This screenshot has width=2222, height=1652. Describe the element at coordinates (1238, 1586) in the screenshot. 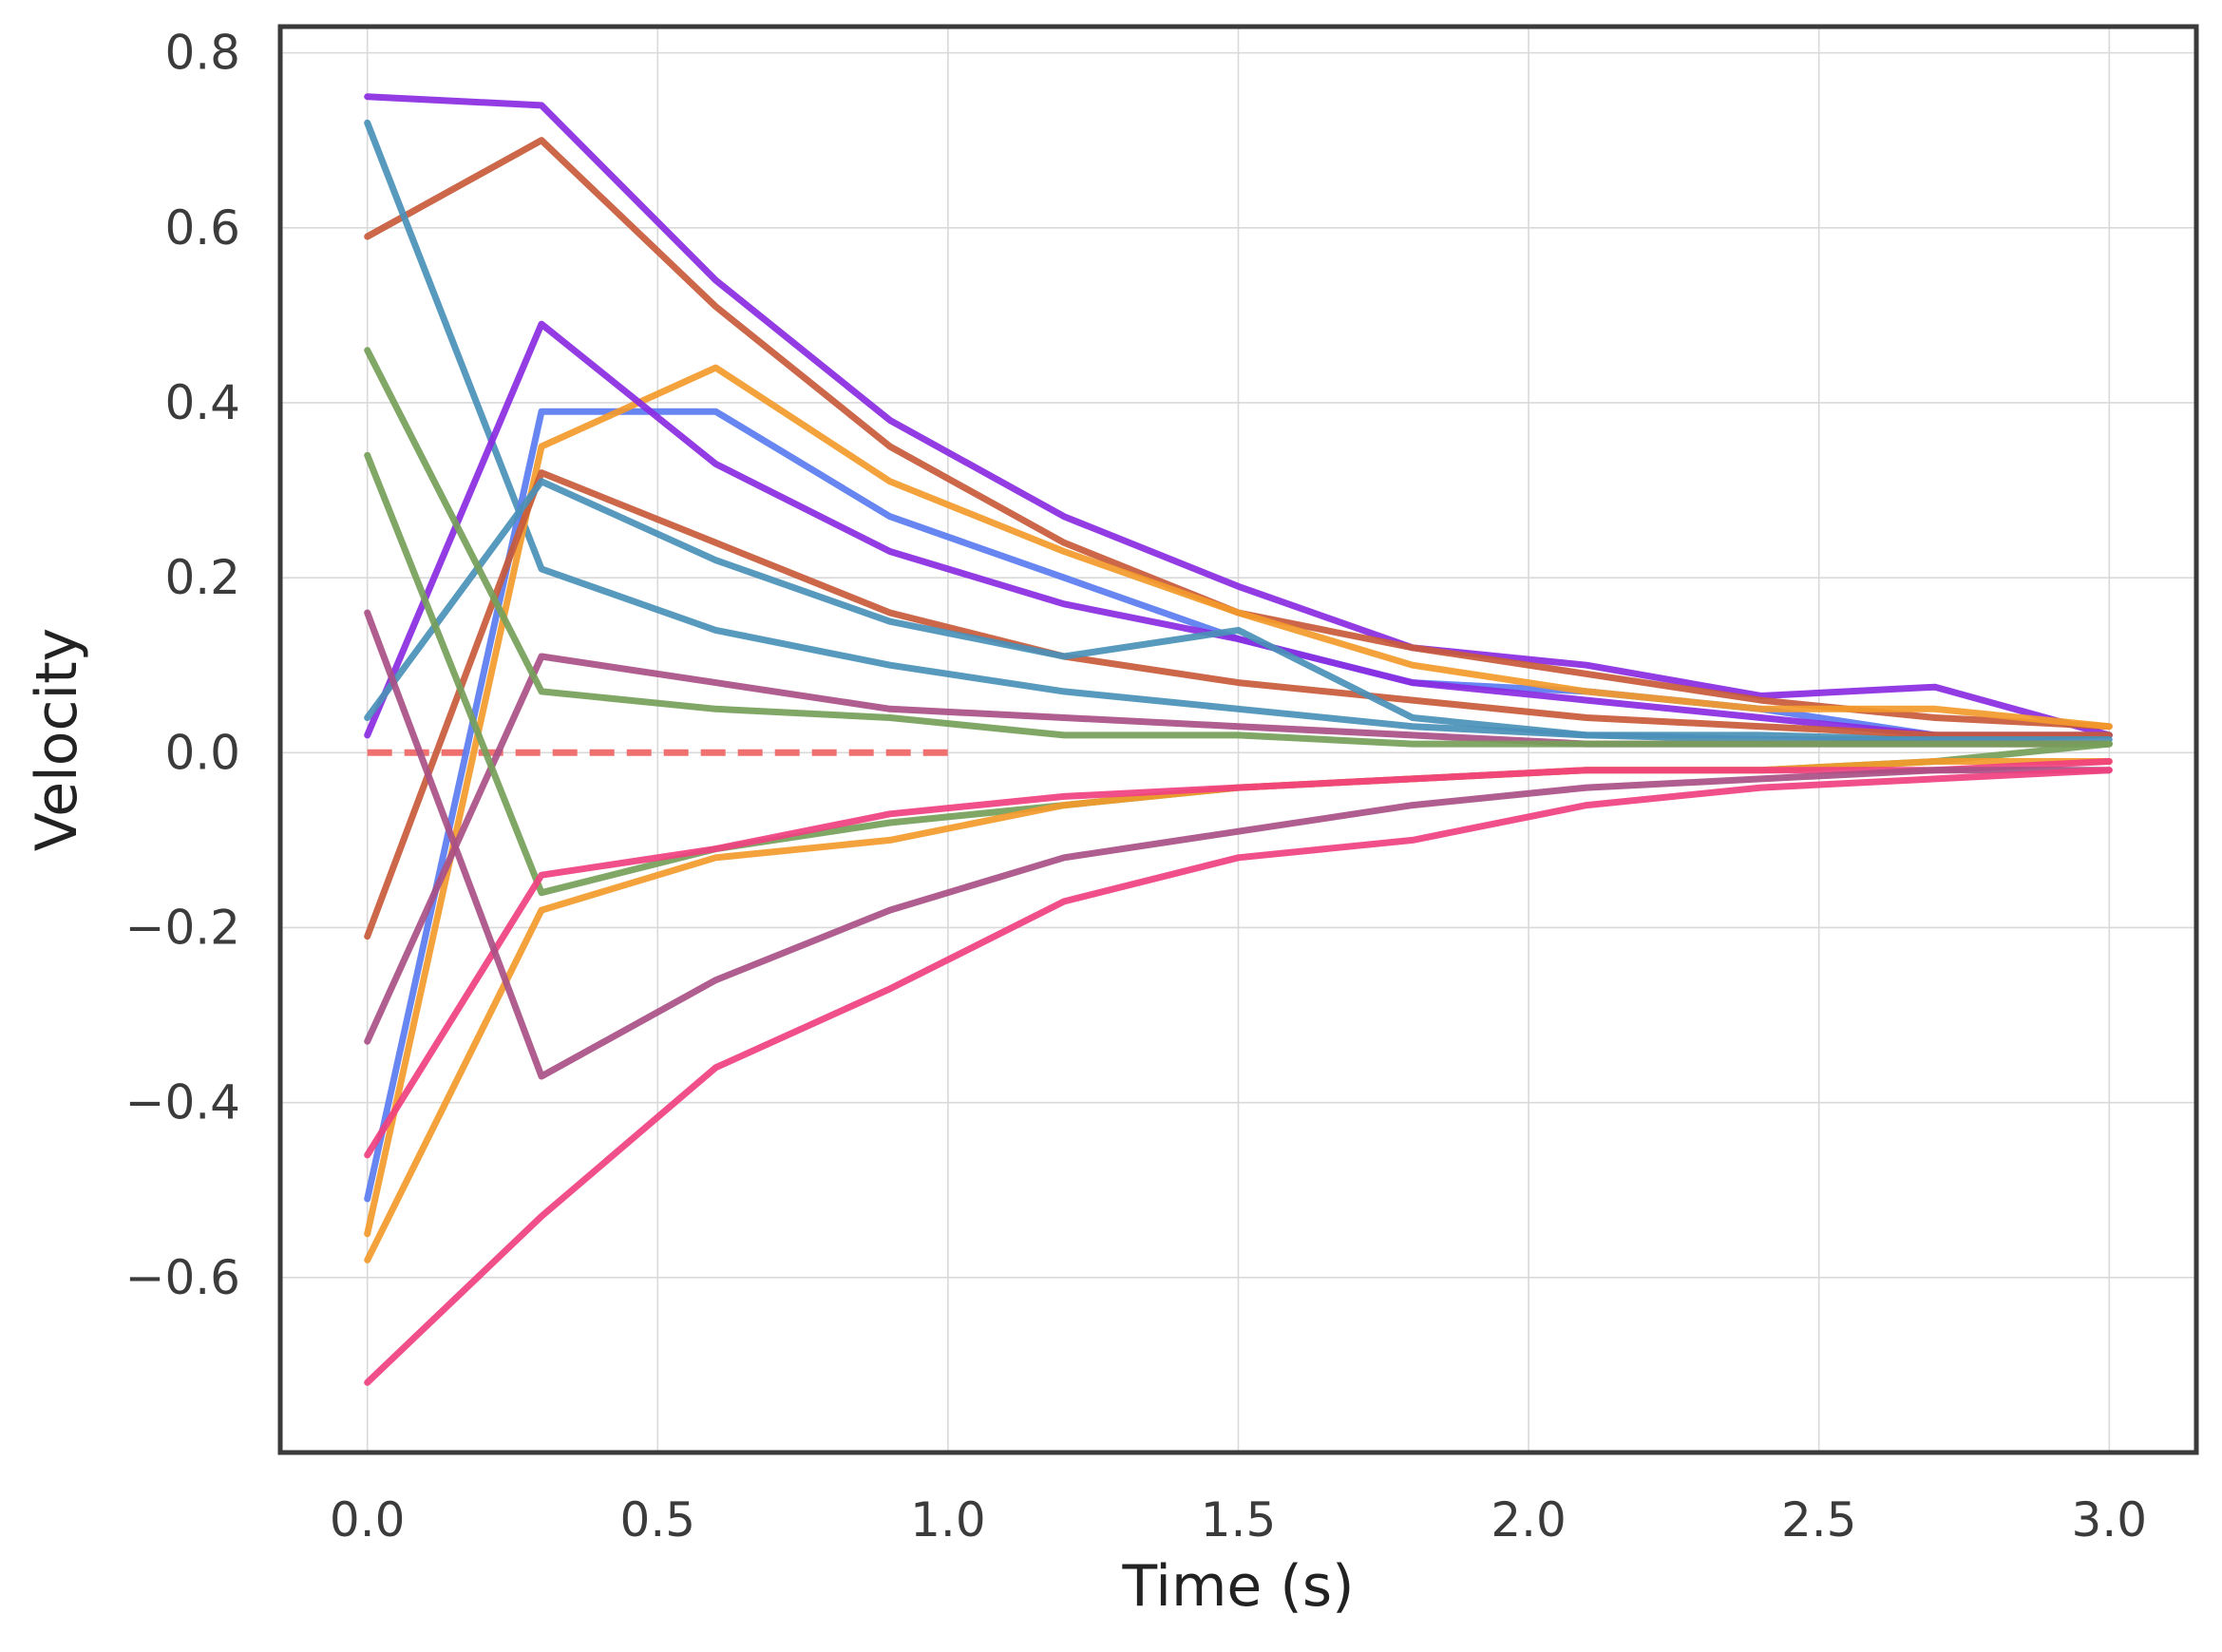

I see `x-axis-label: Time (s)` at that location.